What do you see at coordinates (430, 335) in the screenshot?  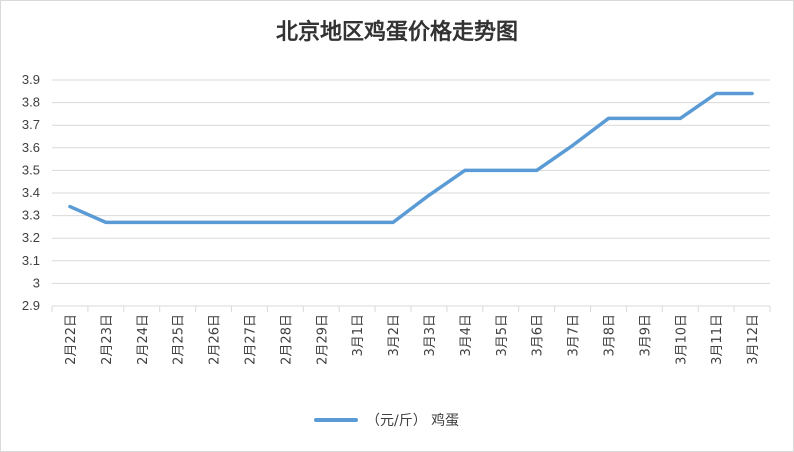 I see `x-tick-label: 3月3日` at bounding box center [430, 335].